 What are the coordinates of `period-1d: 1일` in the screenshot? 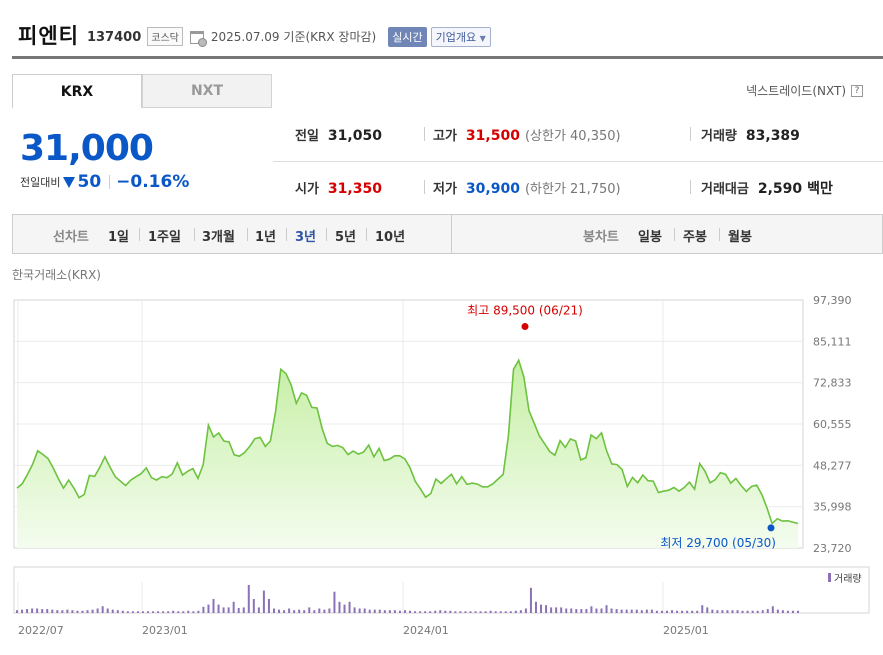 It's located at (119, 237).